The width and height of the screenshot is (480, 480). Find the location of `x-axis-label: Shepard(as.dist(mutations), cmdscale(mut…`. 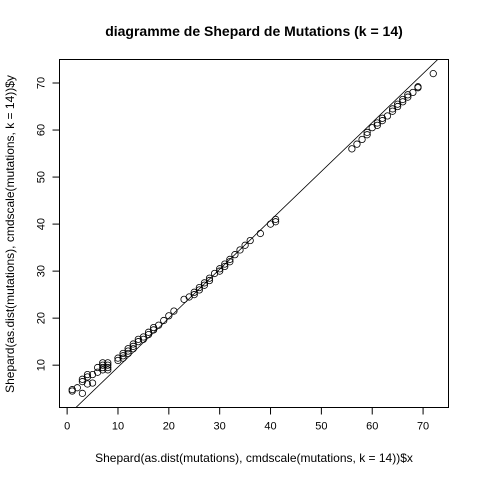

x-axis-label: Shepard(as.dist(mutations), cmdscale(mut… is located at coordinates (254, 458).